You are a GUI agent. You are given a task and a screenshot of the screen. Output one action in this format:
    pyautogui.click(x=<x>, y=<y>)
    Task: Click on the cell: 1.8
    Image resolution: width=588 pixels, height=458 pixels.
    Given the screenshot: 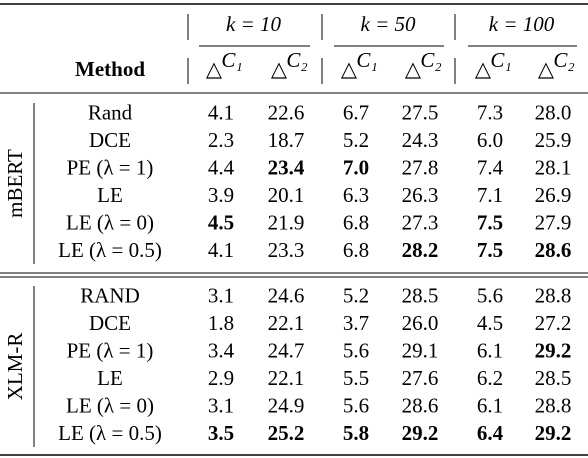 What is the action you would take?
    pyautogui.click(x=221, y=323)
    